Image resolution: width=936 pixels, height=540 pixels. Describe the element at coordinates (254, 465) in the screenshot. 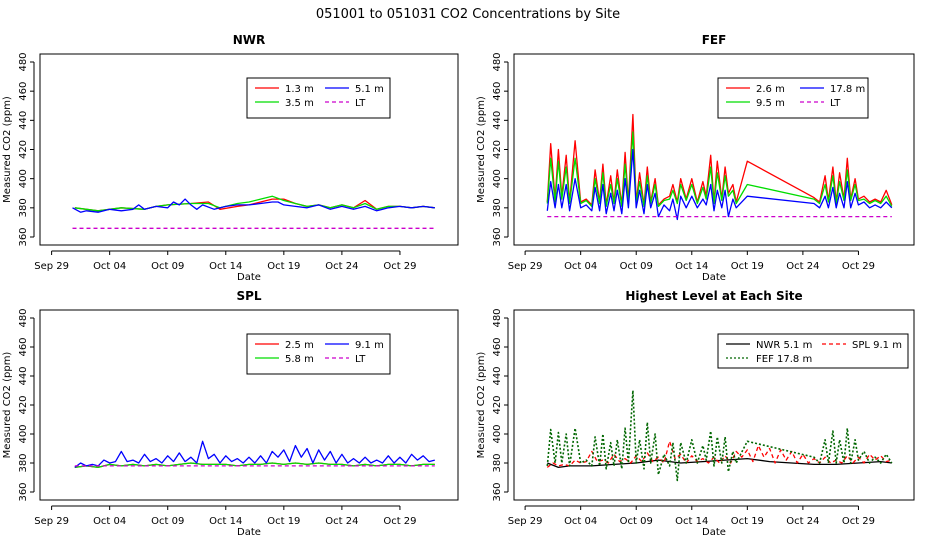

I see `series-line-5-8-m` at that location.